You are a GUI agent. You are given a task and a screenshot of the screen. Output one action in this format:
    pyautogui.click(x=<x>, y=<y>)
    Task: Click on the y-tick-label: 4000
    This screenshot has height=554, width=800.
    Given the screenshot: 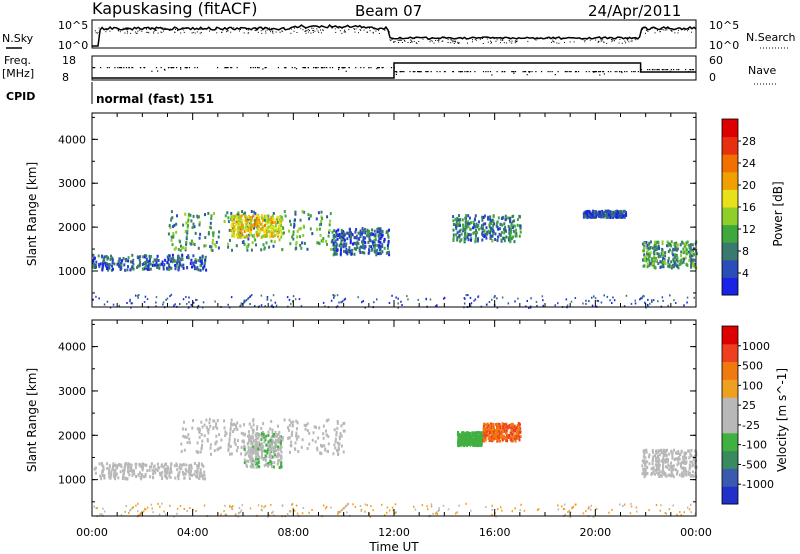 What is the action you would take?
    pyautogui.click(x=72, y=139)
    